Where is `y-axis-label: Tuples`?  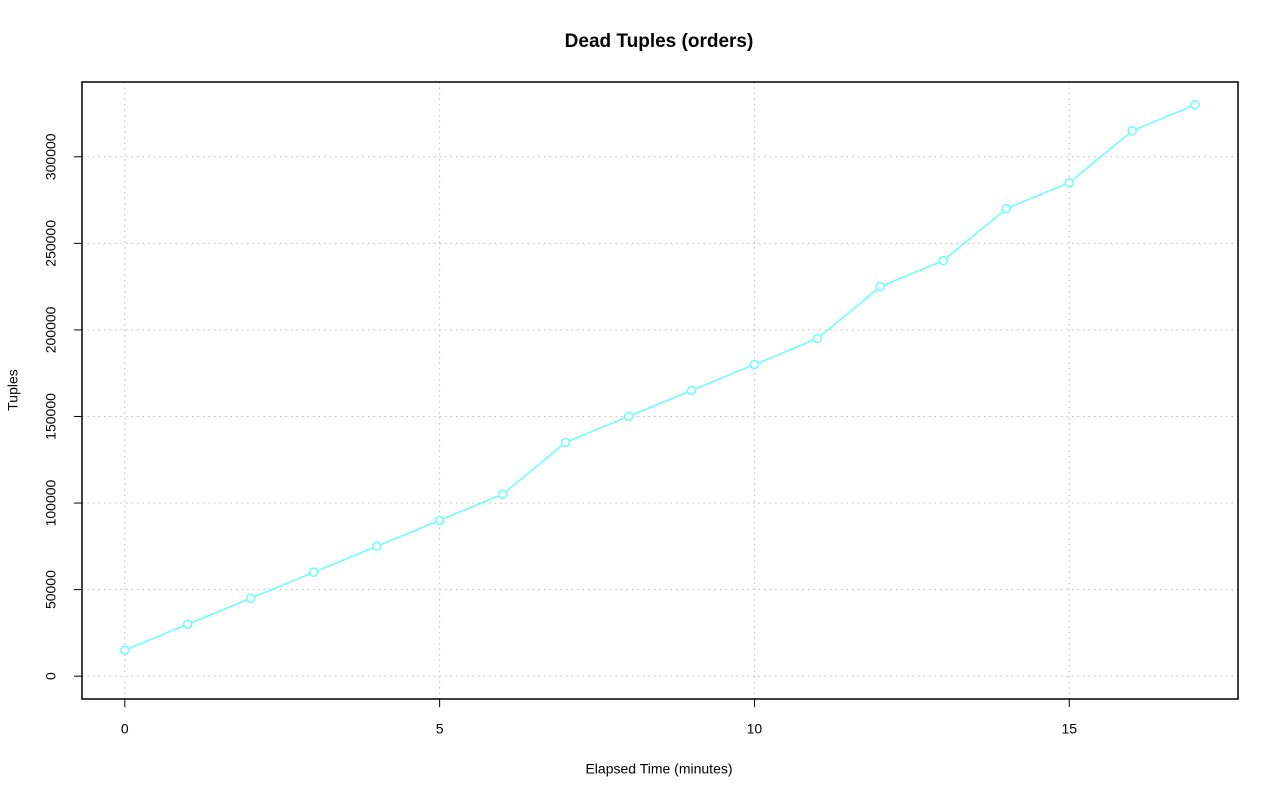 y-axis-label: Tuples is located at coordinates (13, 390).